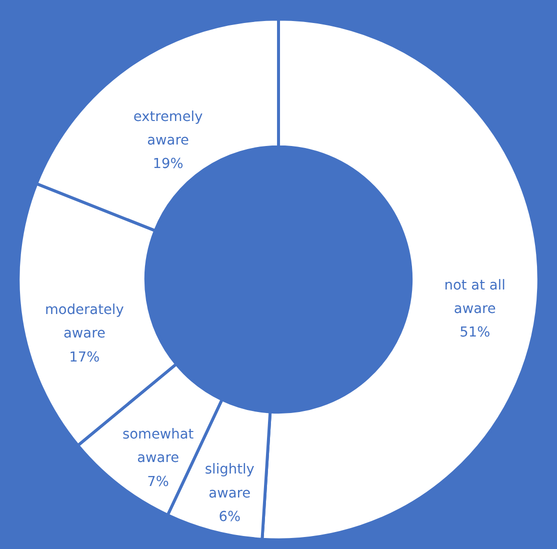  What do you see at coordinates (84, 357) in the screenshot?
I see `data-label: 17%` at bounding box center [84, 357].